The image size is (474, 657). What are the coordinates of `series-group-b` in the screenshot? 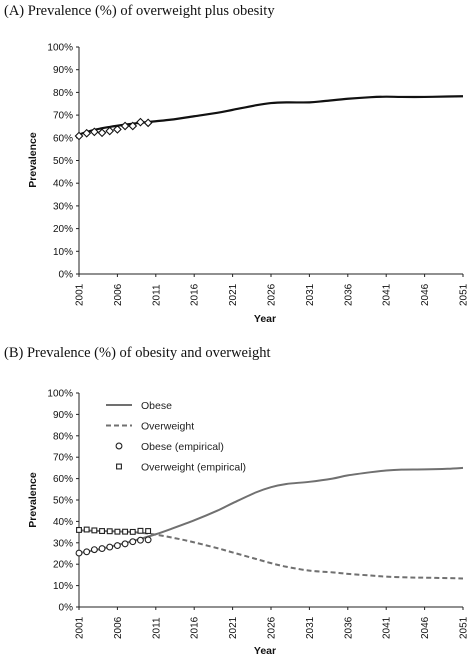 It's located at (269, 523).